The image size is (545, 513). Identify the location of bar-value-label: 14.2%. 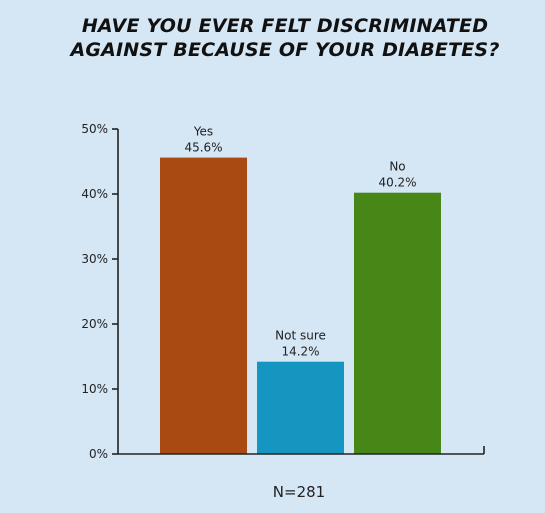
(300, 352).